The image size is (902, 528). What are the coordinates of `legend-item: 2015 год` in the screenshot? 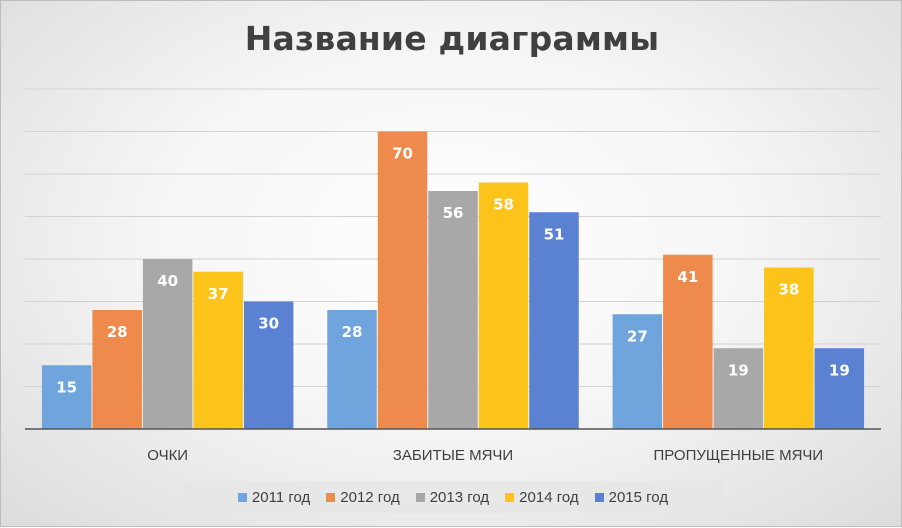 It's located at (631, 497).